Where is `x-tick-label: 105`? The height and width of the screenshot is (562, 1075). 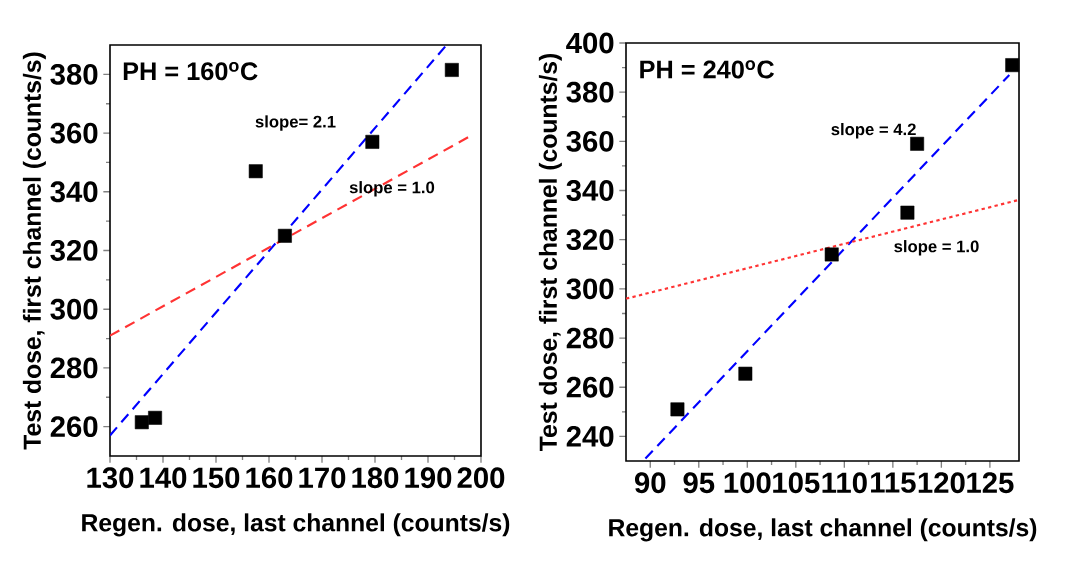
x-tick-label: 105 is located at coordinates (796, 483).